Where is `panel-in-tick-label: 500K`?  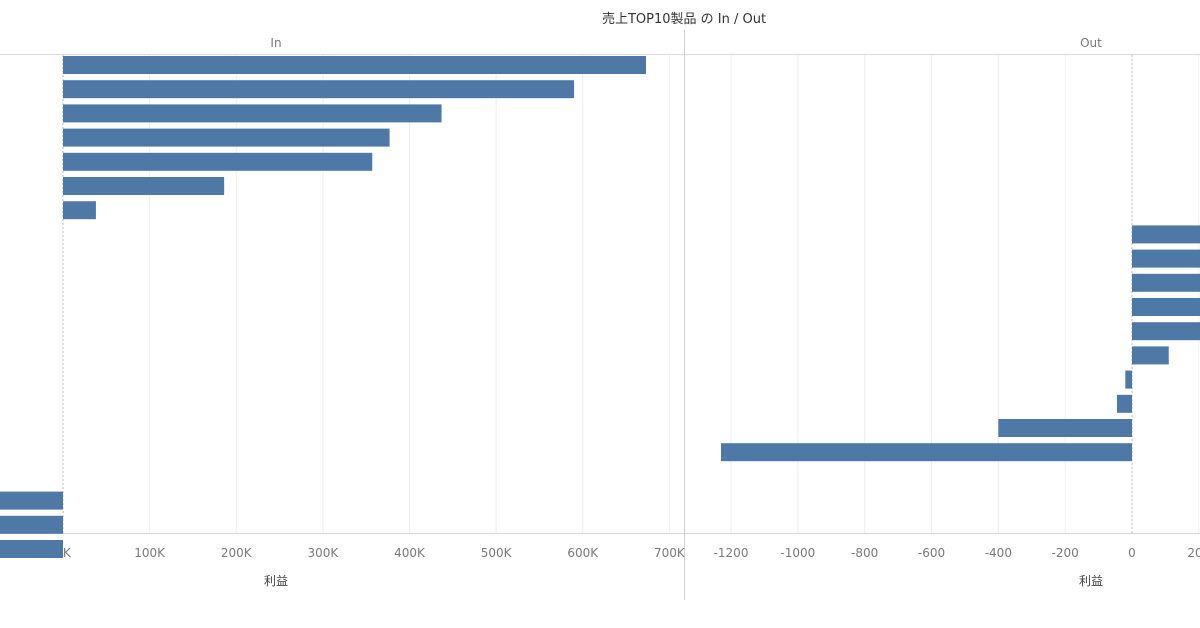 panel-in-tick-label: 500K is located at coordinates (497, 553).